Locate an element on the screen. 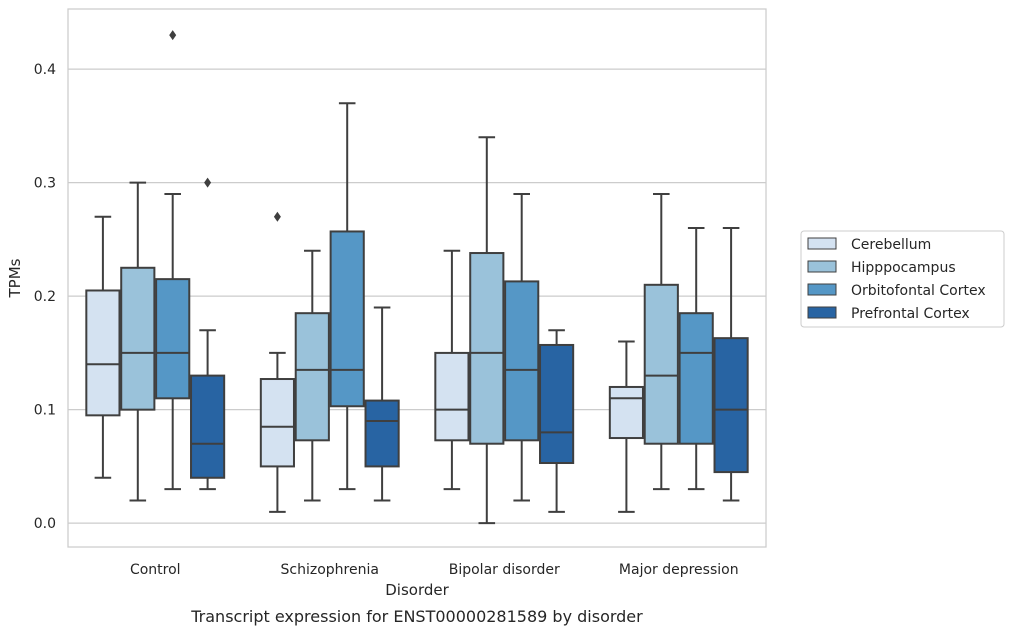 This screenshot has width=1014, height=634. legend-label: Orbitofontal Cortex is located at coordinates (918, 291).